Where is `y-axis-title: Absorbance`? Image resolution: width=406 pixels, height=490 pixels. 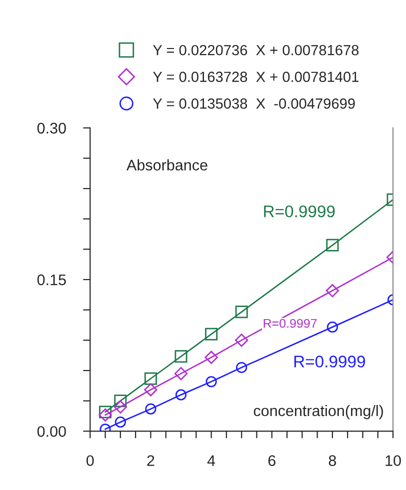
y-axis-title: Absorbance is located at coordinates (167, 165).